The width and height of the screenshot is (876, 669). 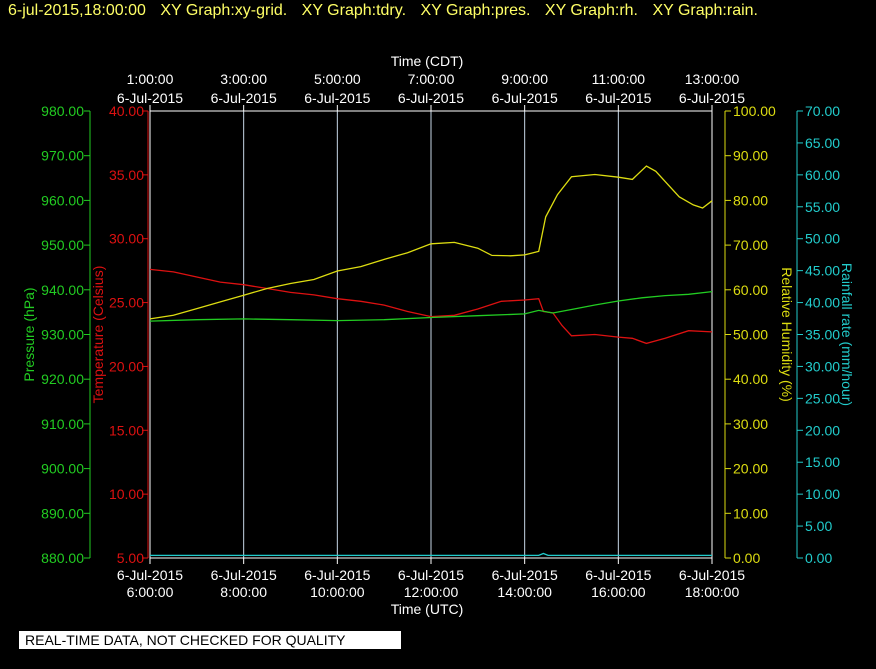 I want to click on temperature-axis-title: Temperature (Celsius), so click(x=98, y=335).